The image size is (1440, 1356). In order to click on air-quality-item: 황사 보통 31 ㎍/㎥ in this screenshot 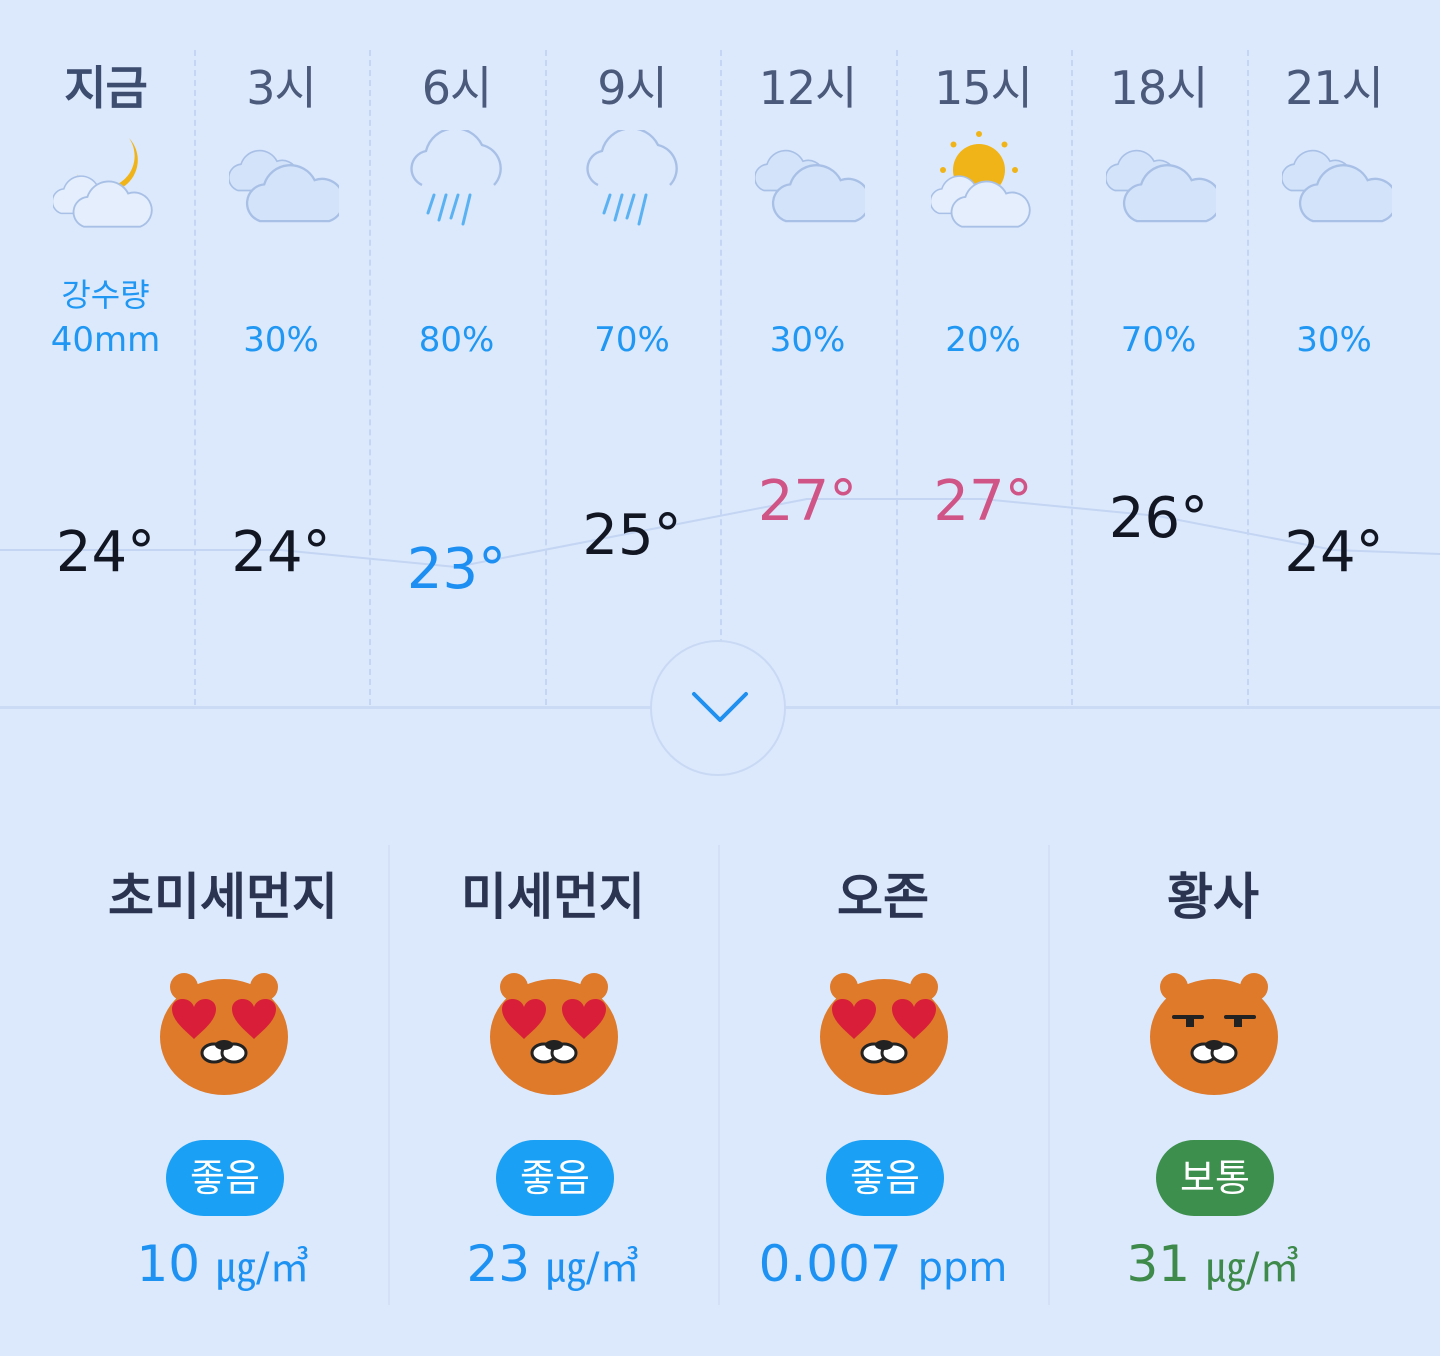, I will do `click(1213, 1075)`.